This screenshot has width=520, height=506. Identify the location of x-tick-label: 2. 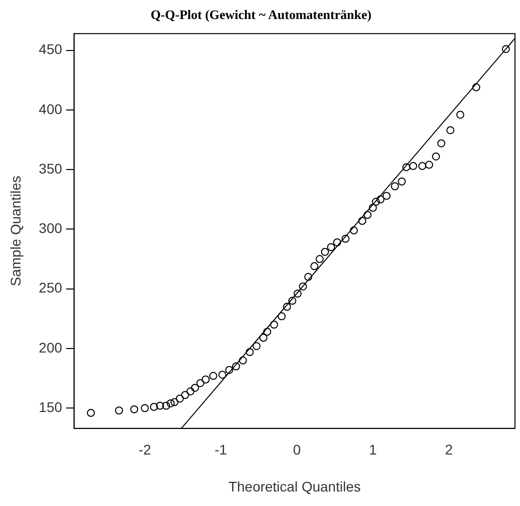
(448, 450).